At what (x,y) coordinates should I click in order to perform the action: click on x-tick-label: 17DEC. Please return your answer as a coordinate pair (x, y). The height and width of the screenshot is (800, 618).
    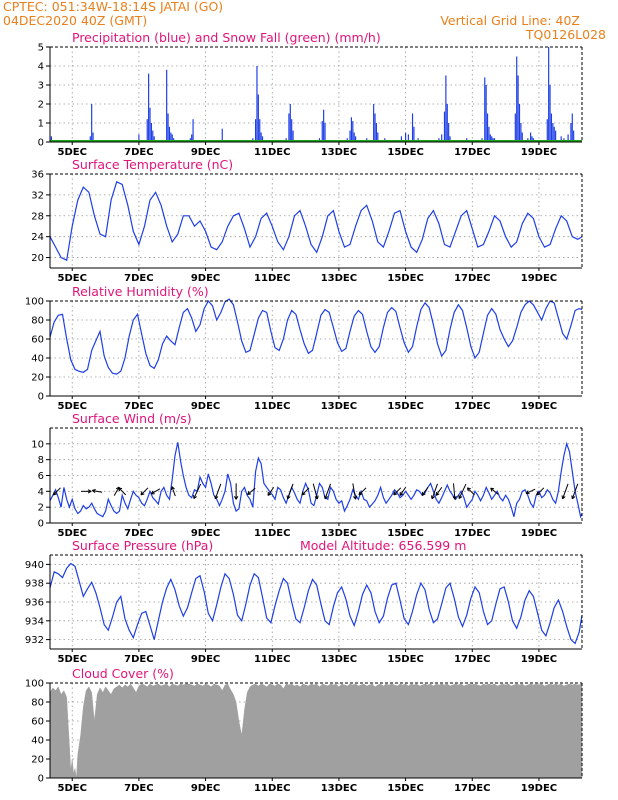
    Looking at the image, I should click on (472, 152).